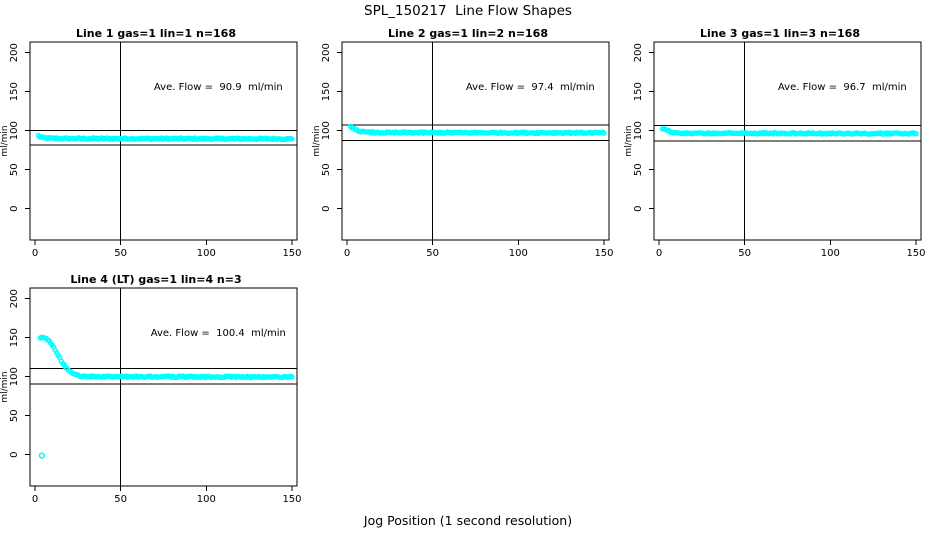  Describe the element at coordinates (218, 333) in the screenshot. I see `svg-text: Ave. Flow = 100.4 ml/min` at that location.